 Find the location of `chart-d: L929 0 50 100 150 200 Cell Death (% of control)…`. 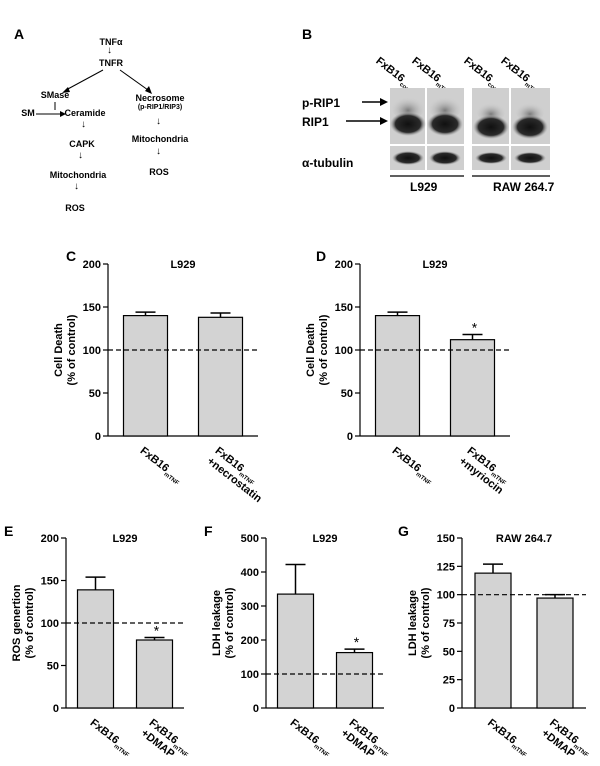

chart-d: L929 0 50 100 150 200 Cell Death (% of control)… is located at coordinates (409, 378).